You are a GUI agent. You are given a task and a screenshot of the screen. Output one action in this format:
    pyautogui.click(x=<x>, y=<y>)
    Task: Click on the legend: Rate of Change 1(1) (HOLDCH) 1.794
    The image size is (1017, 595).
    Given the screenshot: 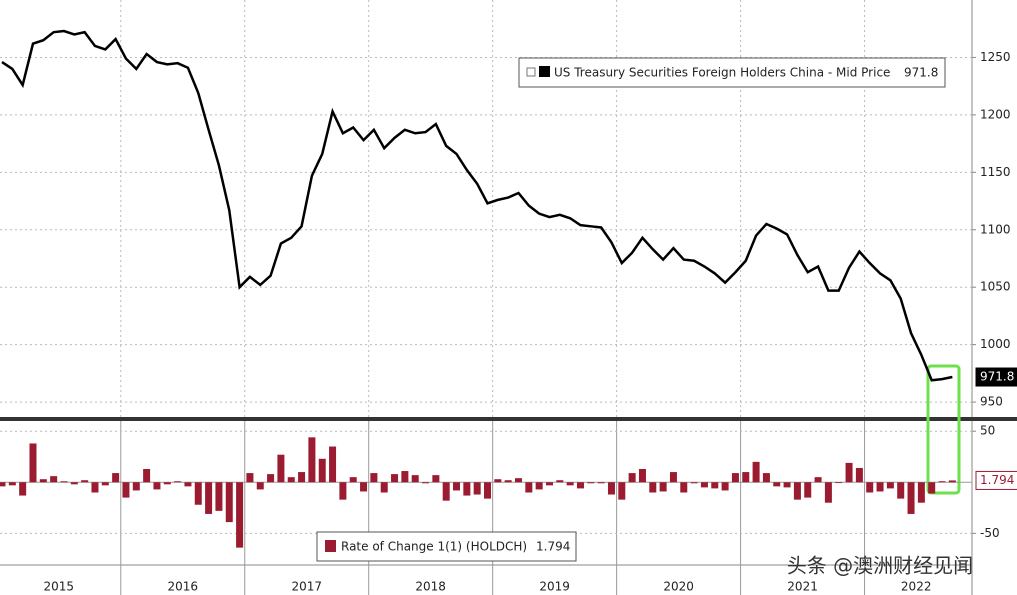 What is the action you would take?
    pyautogui.click(x=446, y=546)
    